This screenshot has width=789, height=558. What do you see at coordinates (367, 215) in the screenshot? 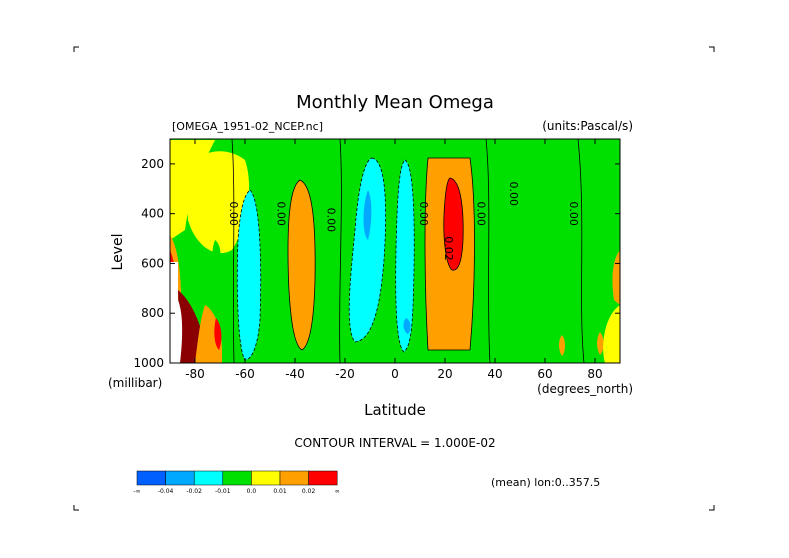
I see `blob-blue-tropic-s` at bounding box center [367, 215].